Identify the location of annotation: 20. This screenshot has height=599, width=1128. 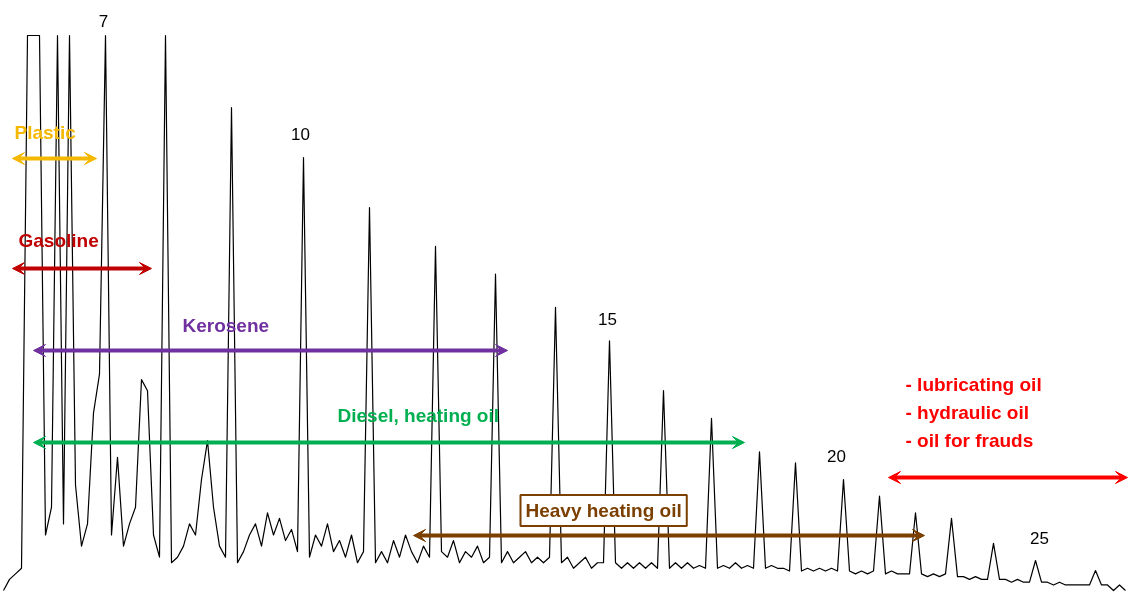
(836, 456).